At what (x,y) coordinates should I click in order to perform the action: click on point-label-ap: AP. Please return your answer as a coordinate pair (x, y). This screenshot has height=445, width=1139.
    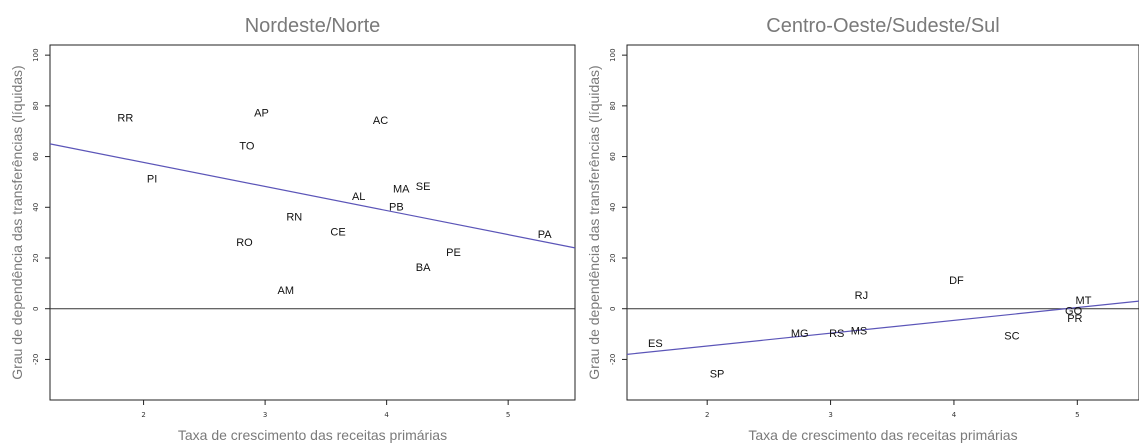
    Looking at the image, I should click on (261, 113).